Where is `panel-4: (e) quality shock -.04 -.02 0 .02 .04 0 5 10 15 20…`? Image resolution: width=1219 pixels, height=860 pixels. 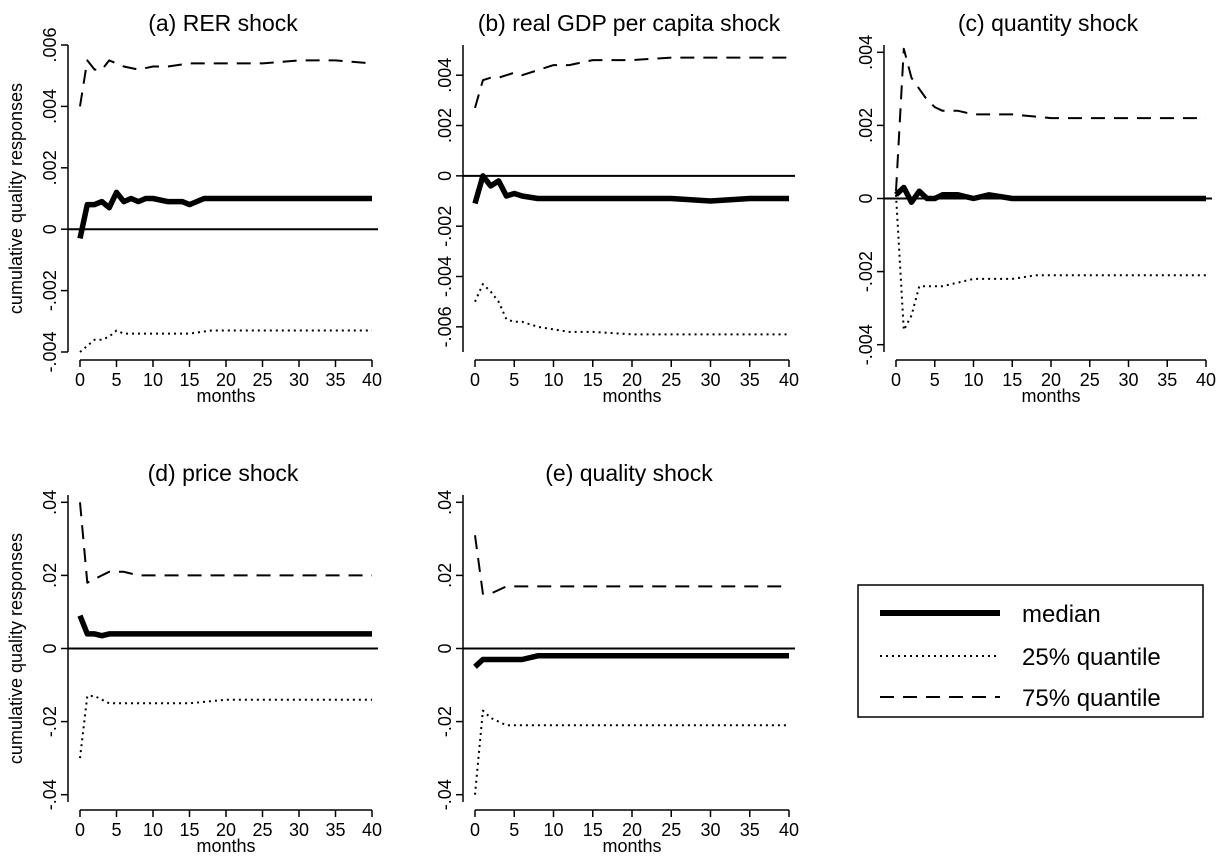
panel-4: (e) quality shock -.04 -.02 0 .02 .04 0 5 10 15 20… is located at coordinates (617, 658).